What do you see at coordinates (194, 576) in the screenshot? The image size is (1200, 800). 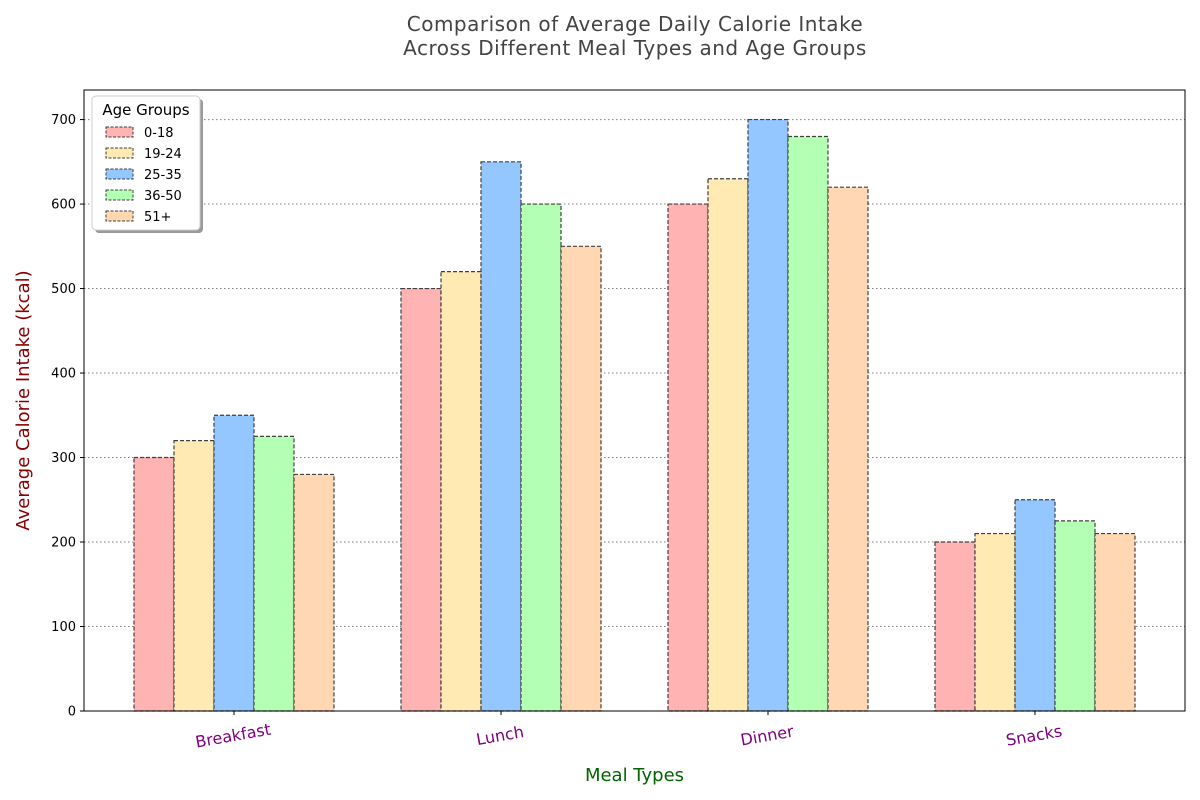 I see `bar-19-24-Breakfast` at bounding box center [194, 576].